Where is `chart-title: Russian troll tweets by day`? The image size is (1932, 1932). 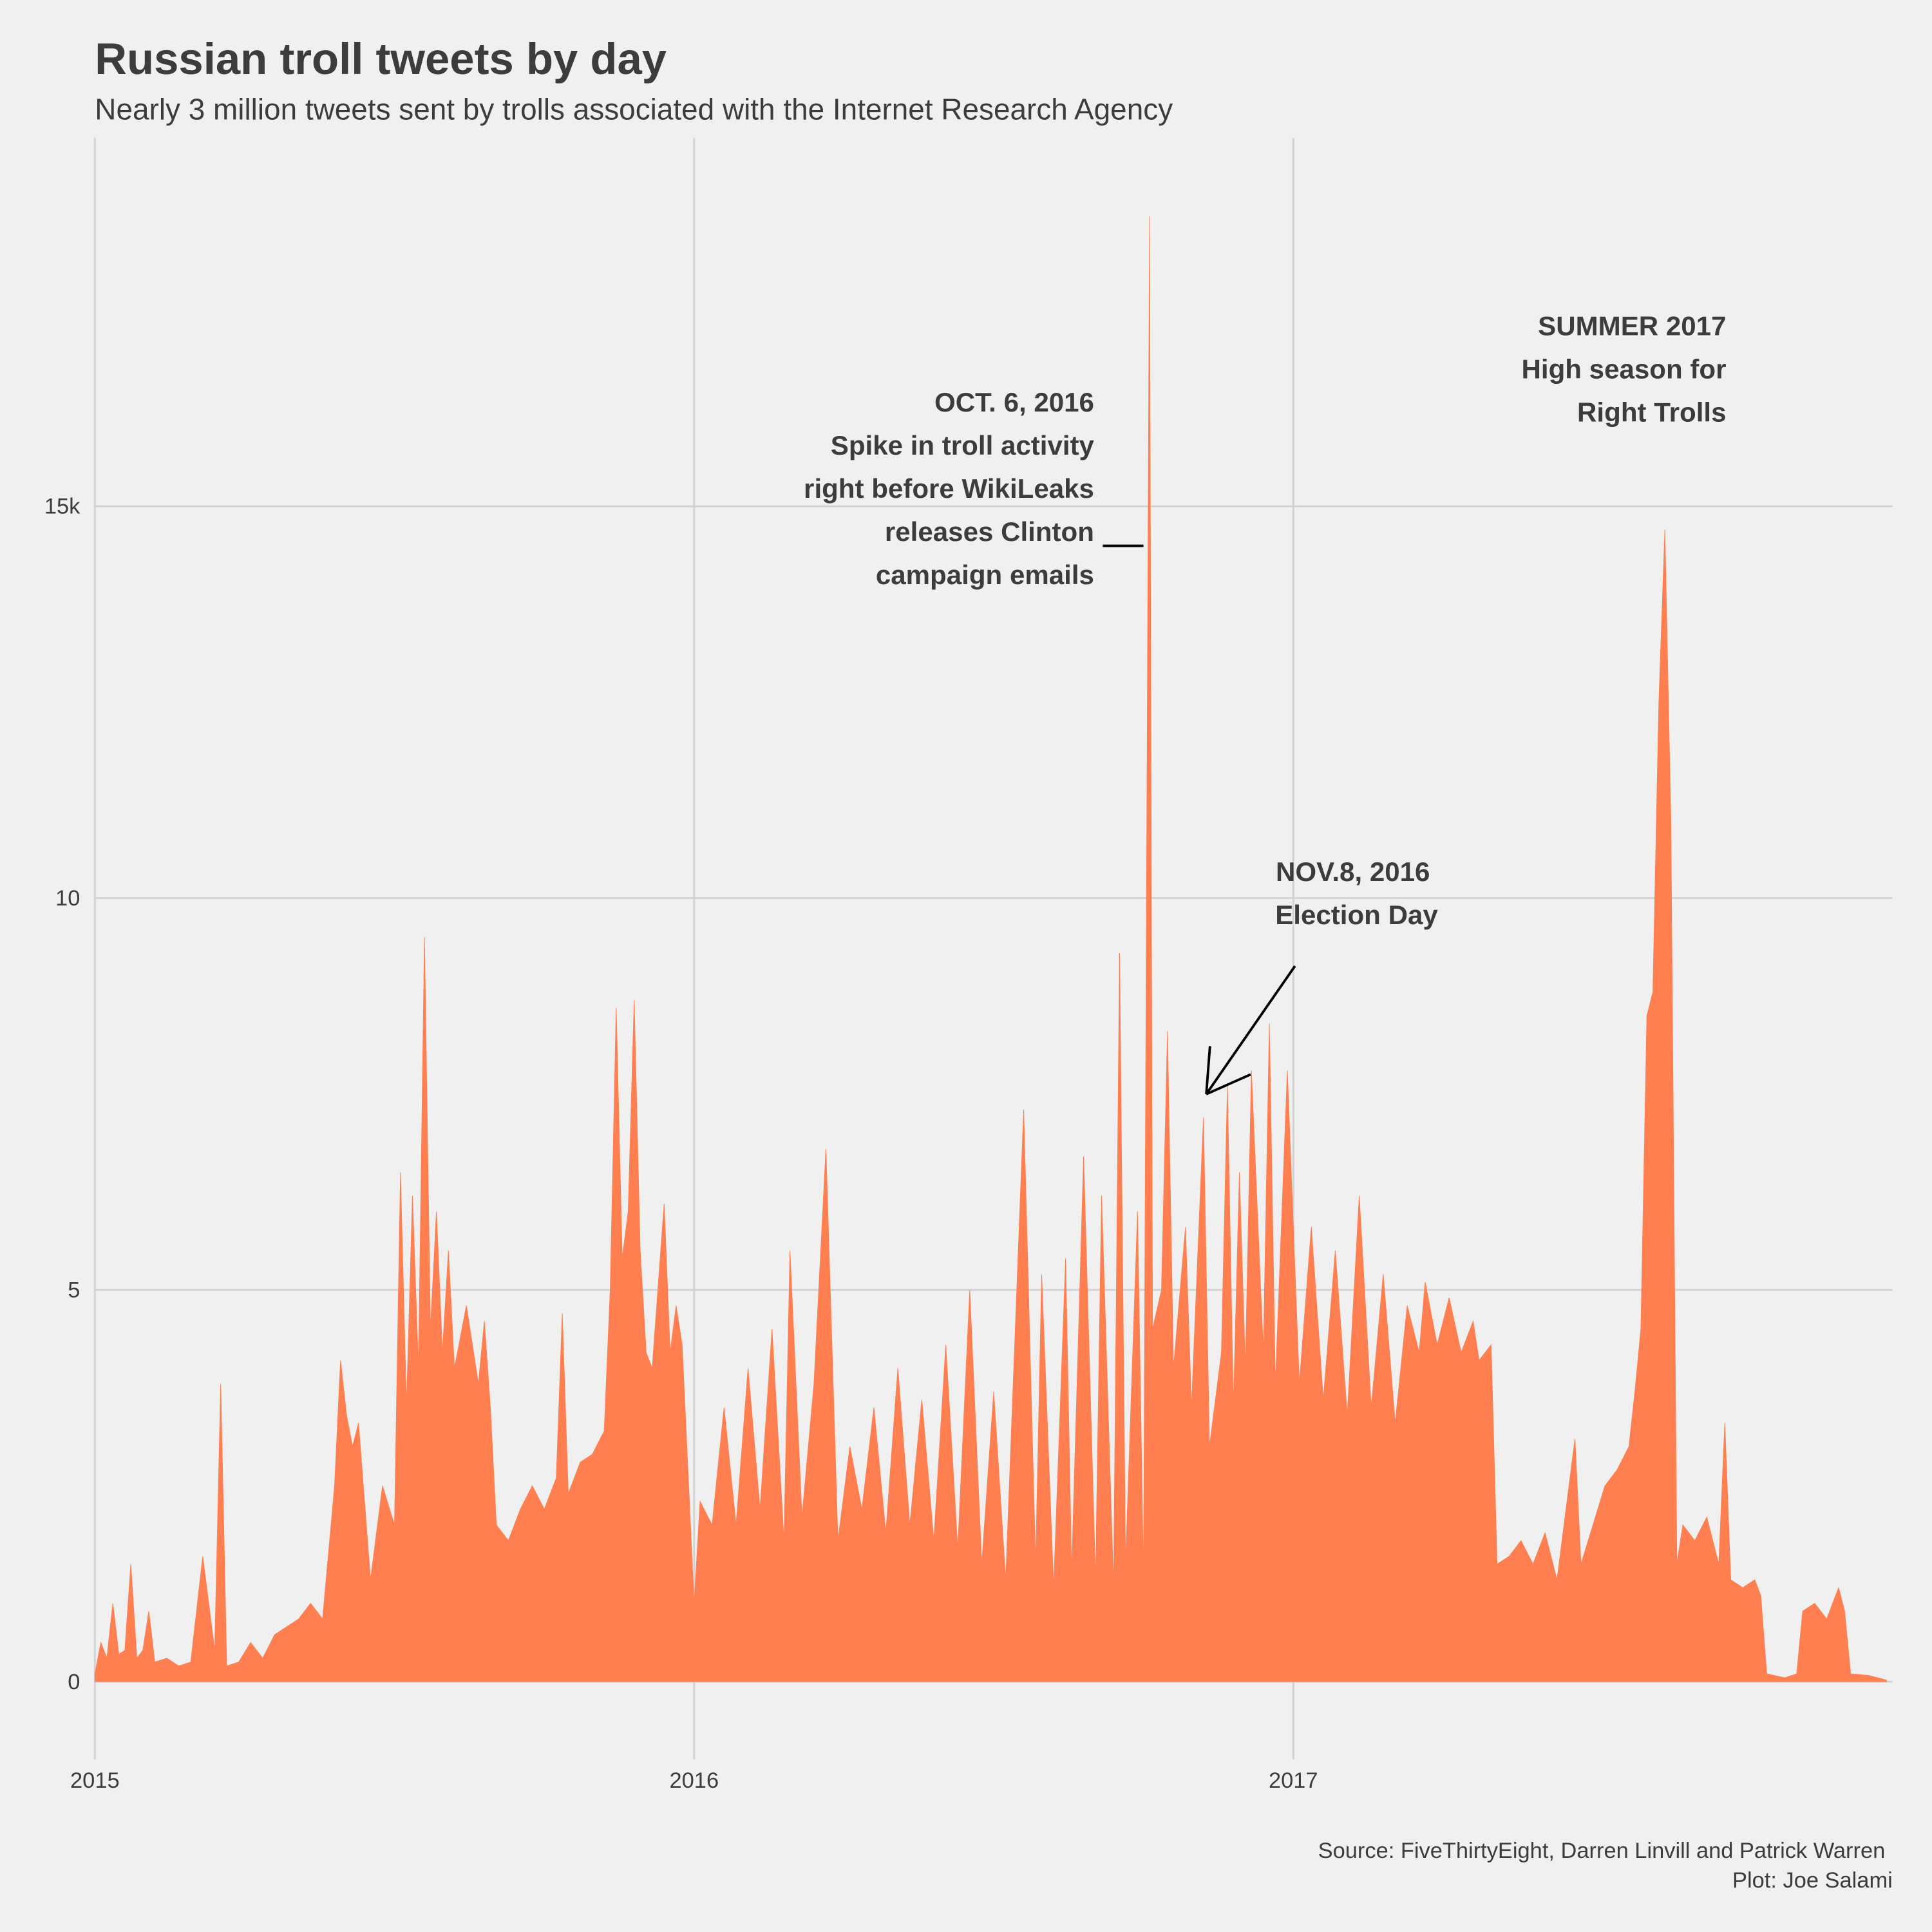
chart-title: Russian troll tweets by day is located at coordinates (381, 59).